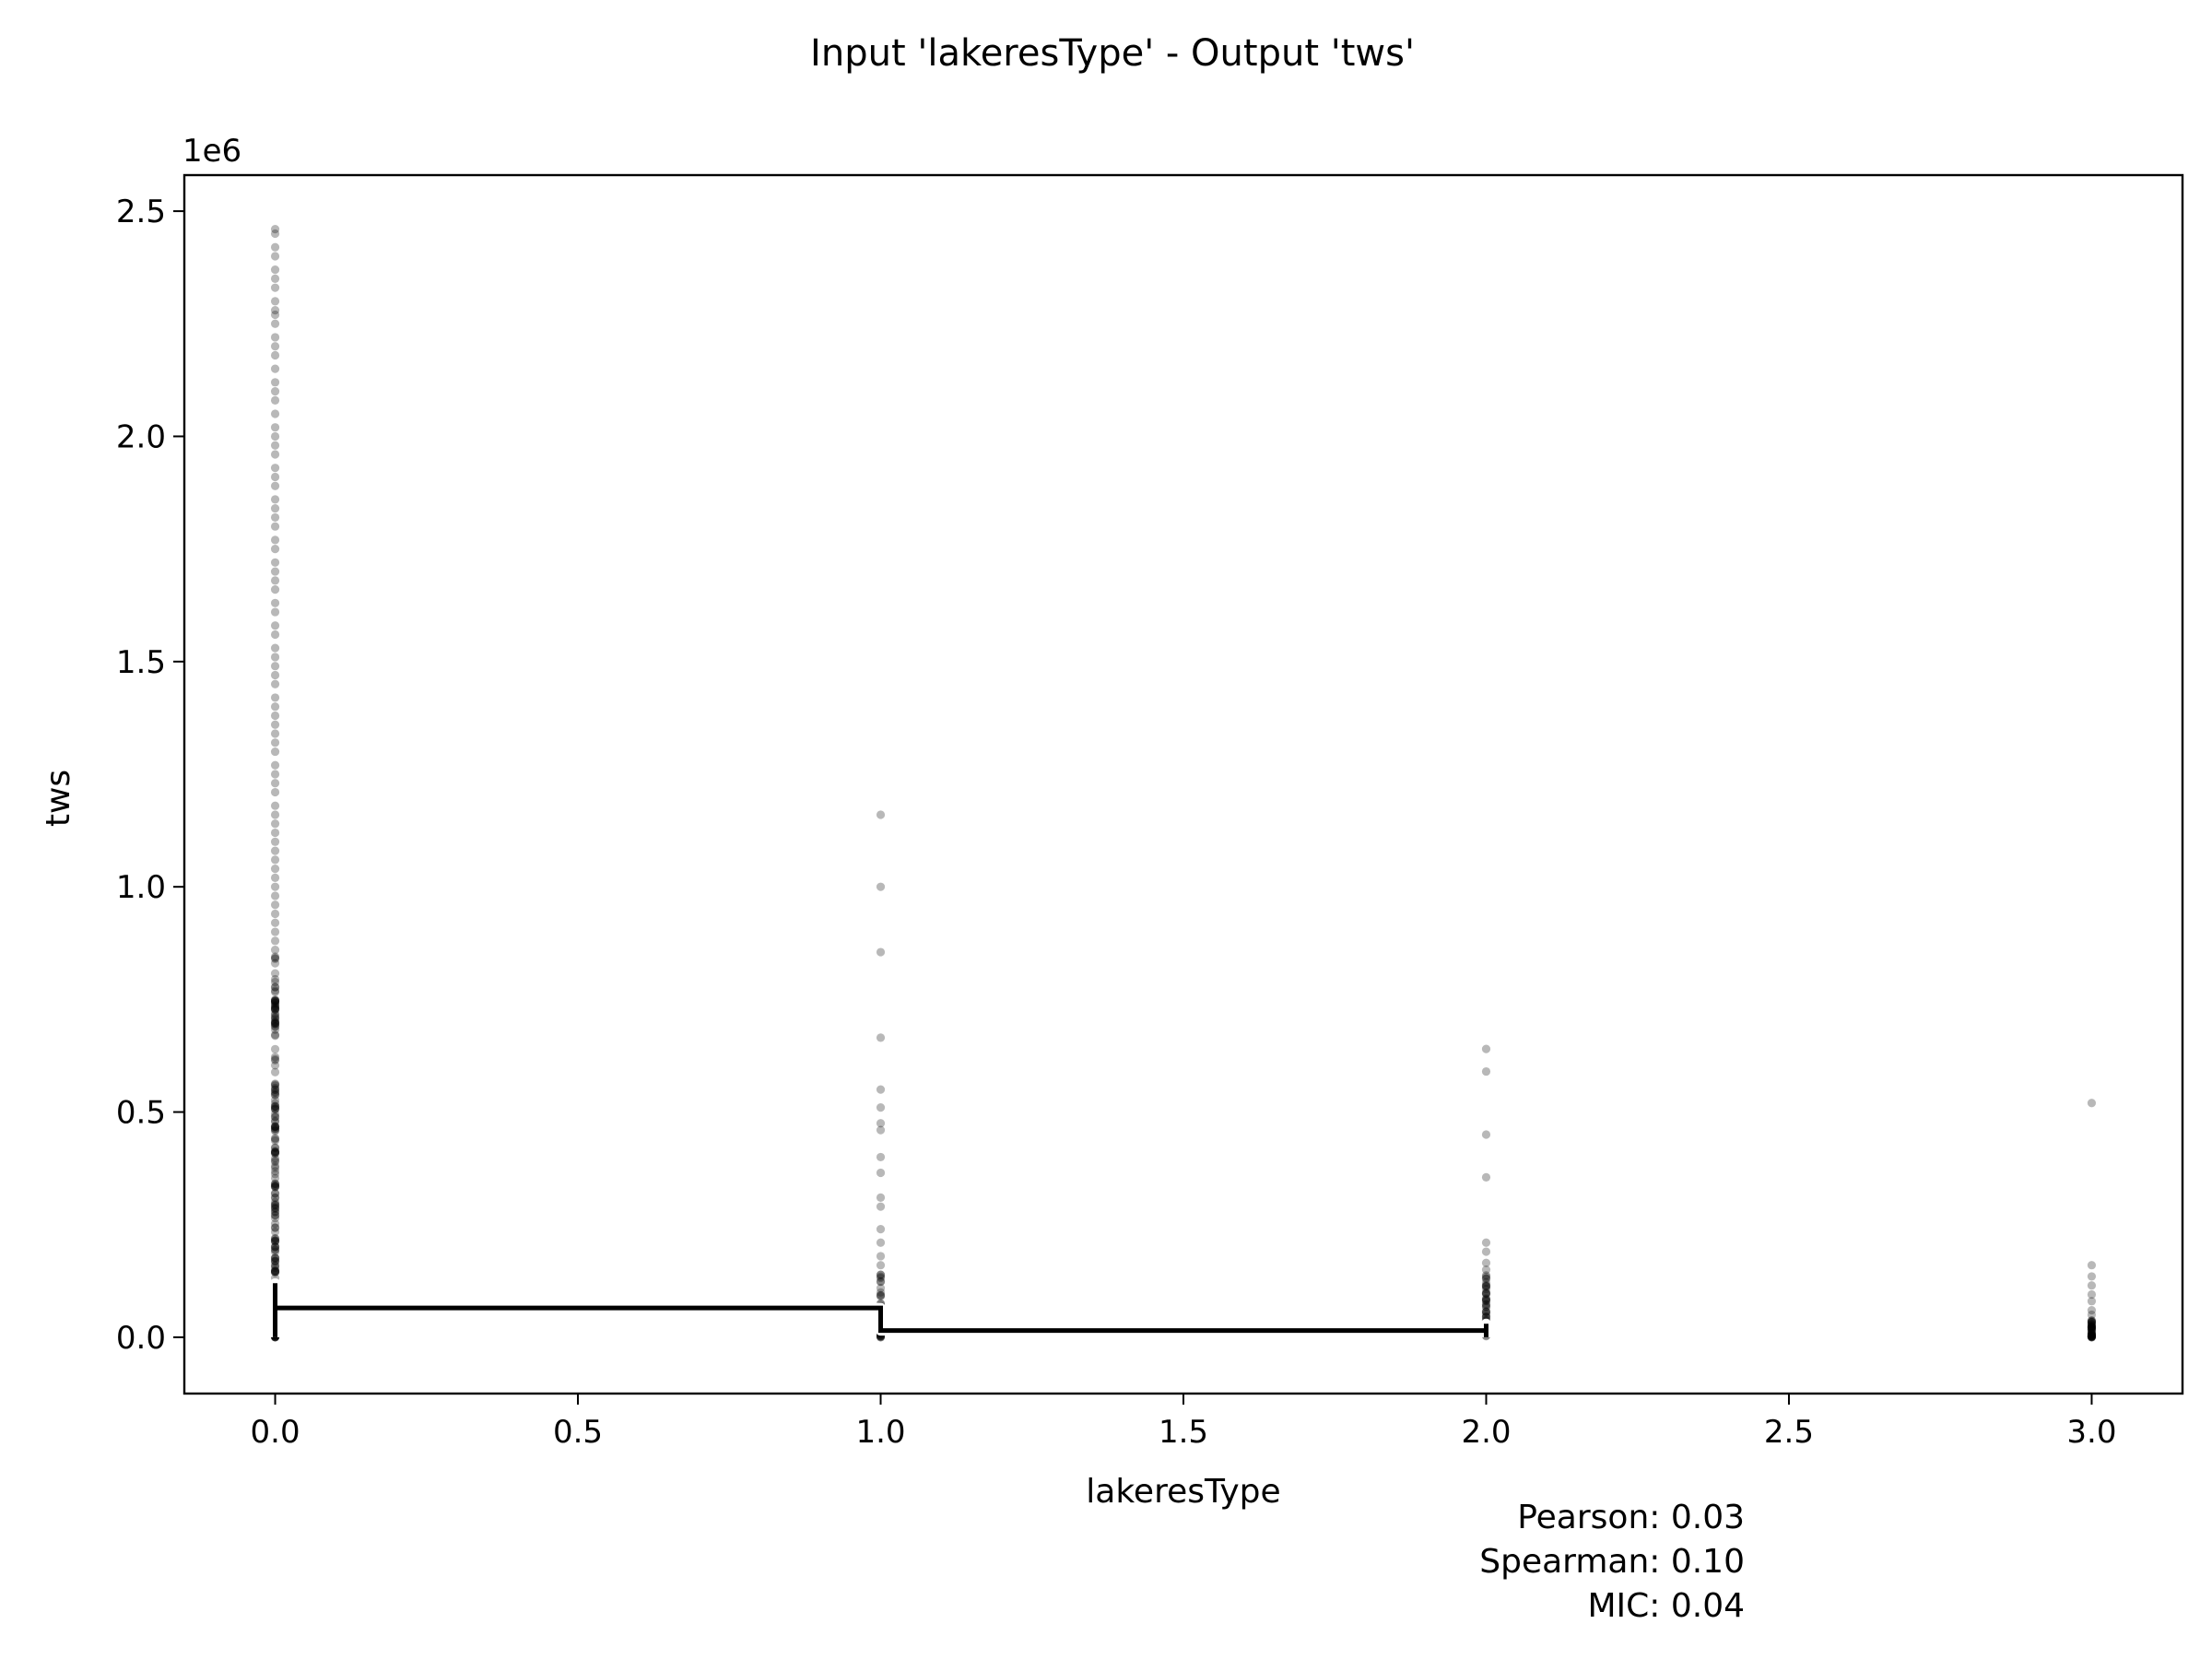  What do you see at coordinates (1112, 53) in the screenshot?
I see `chart-title: Input 'lakeresType' - Output 'tws'` at bounding box center [1112, 53].